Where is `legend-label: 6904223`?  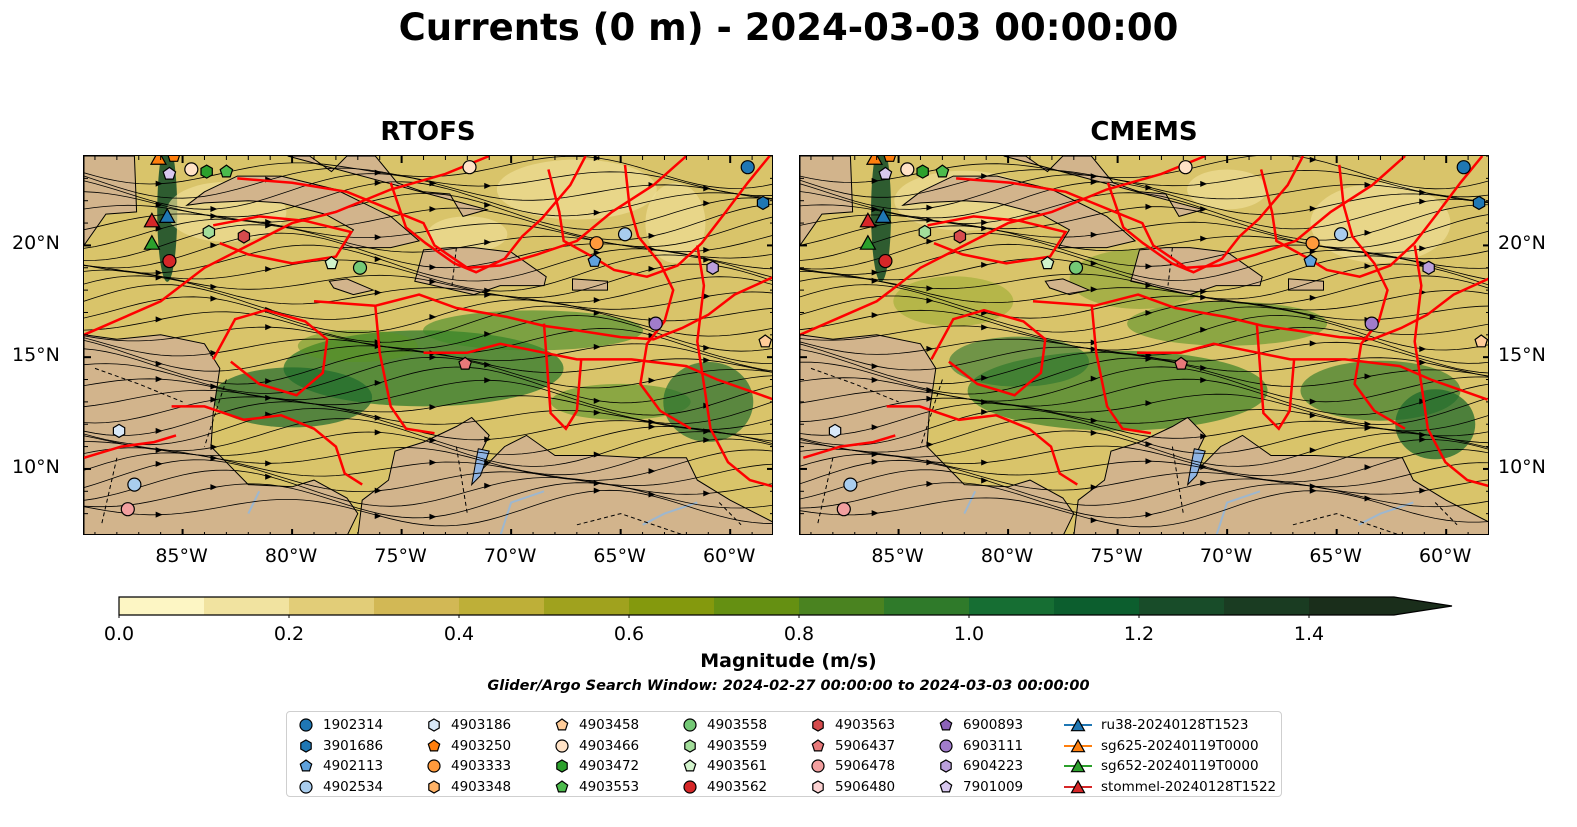 legend-label: 6904223 is located at coordinates (993, 766).